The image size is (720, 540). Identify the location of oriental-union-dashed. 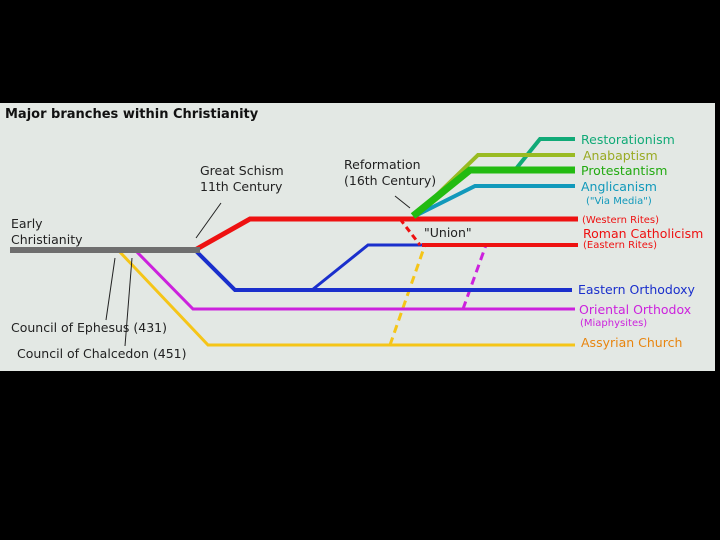
(474, 277).